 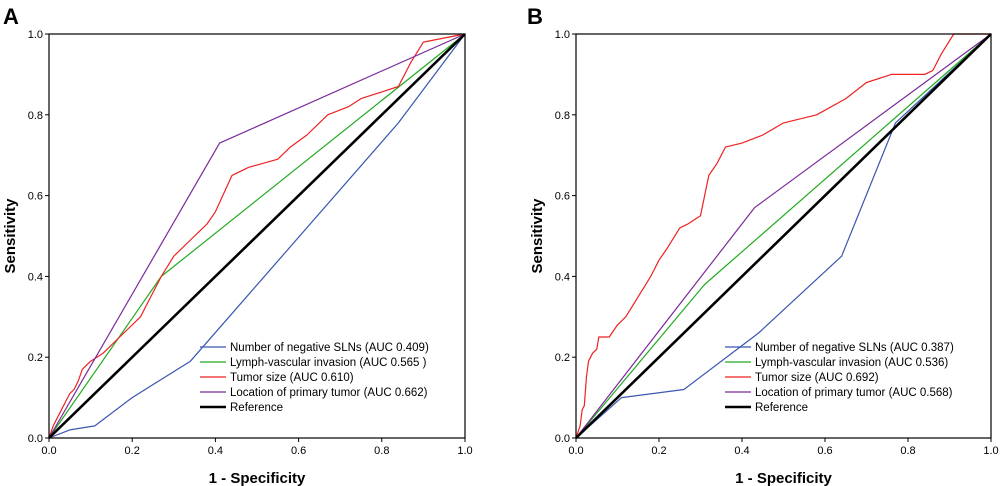 What do you see at coordinates (329, 393) in the screenshot?
I see `legend-label: Location of primary tumor (AUC 0.662)` at bounding box center [329, 393].